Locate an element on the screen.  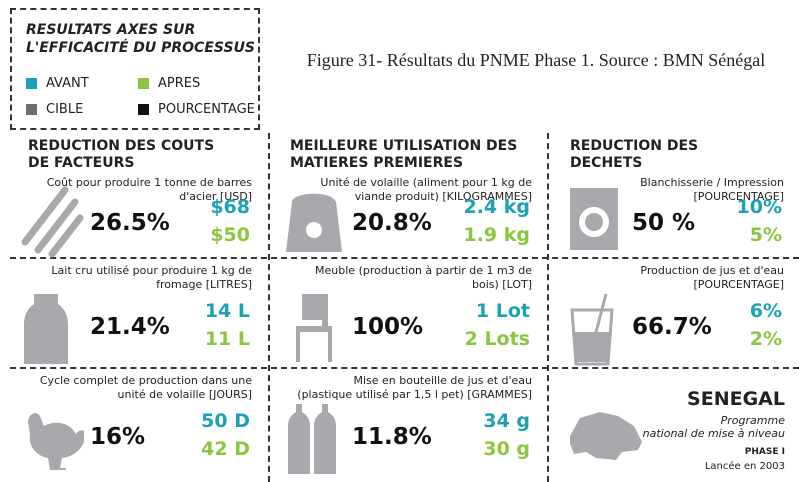
value-before: 6% is located at coordinates (765, 311).